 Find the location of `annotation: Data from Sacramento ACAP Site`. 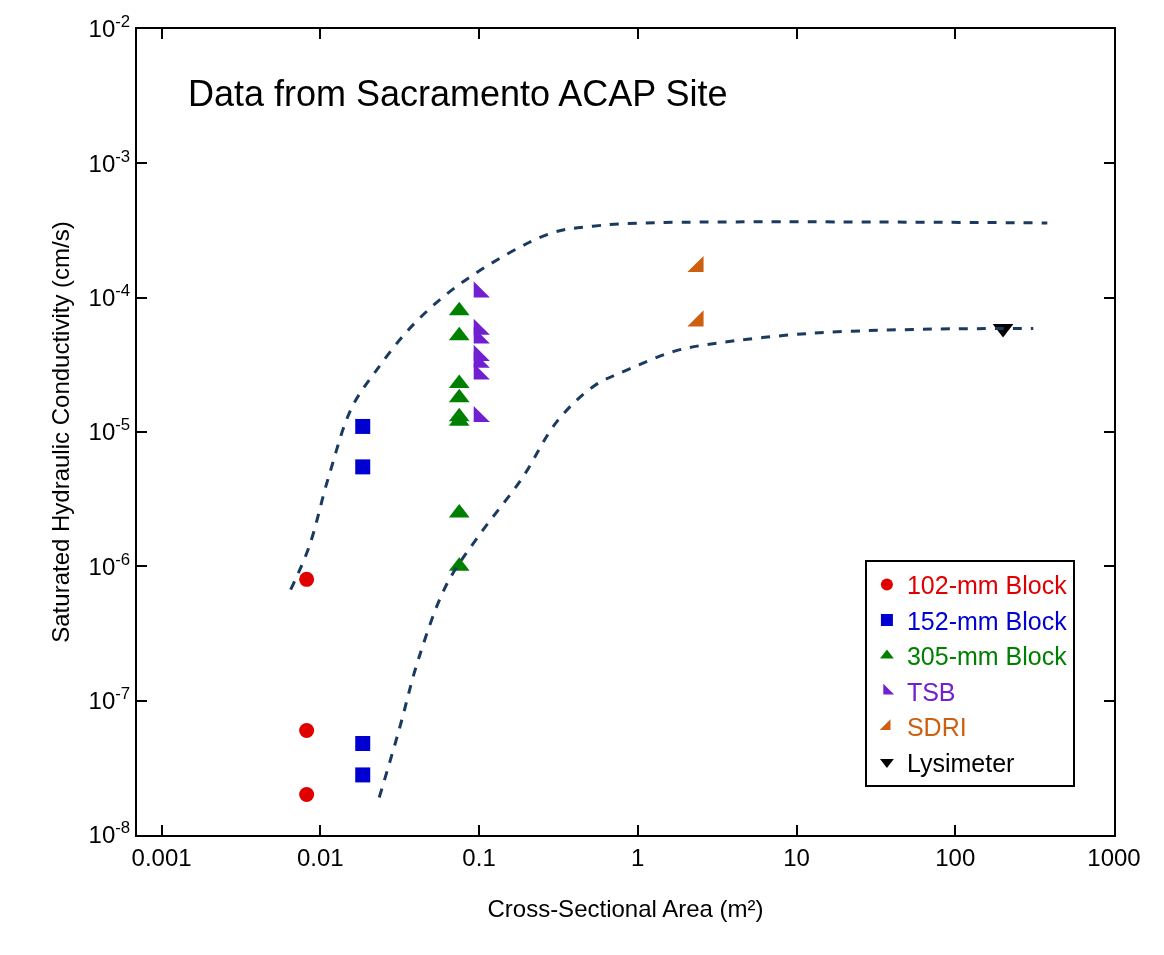

annotation: Data from Sacramento ACAP Site is located at coordinates (458, 93).